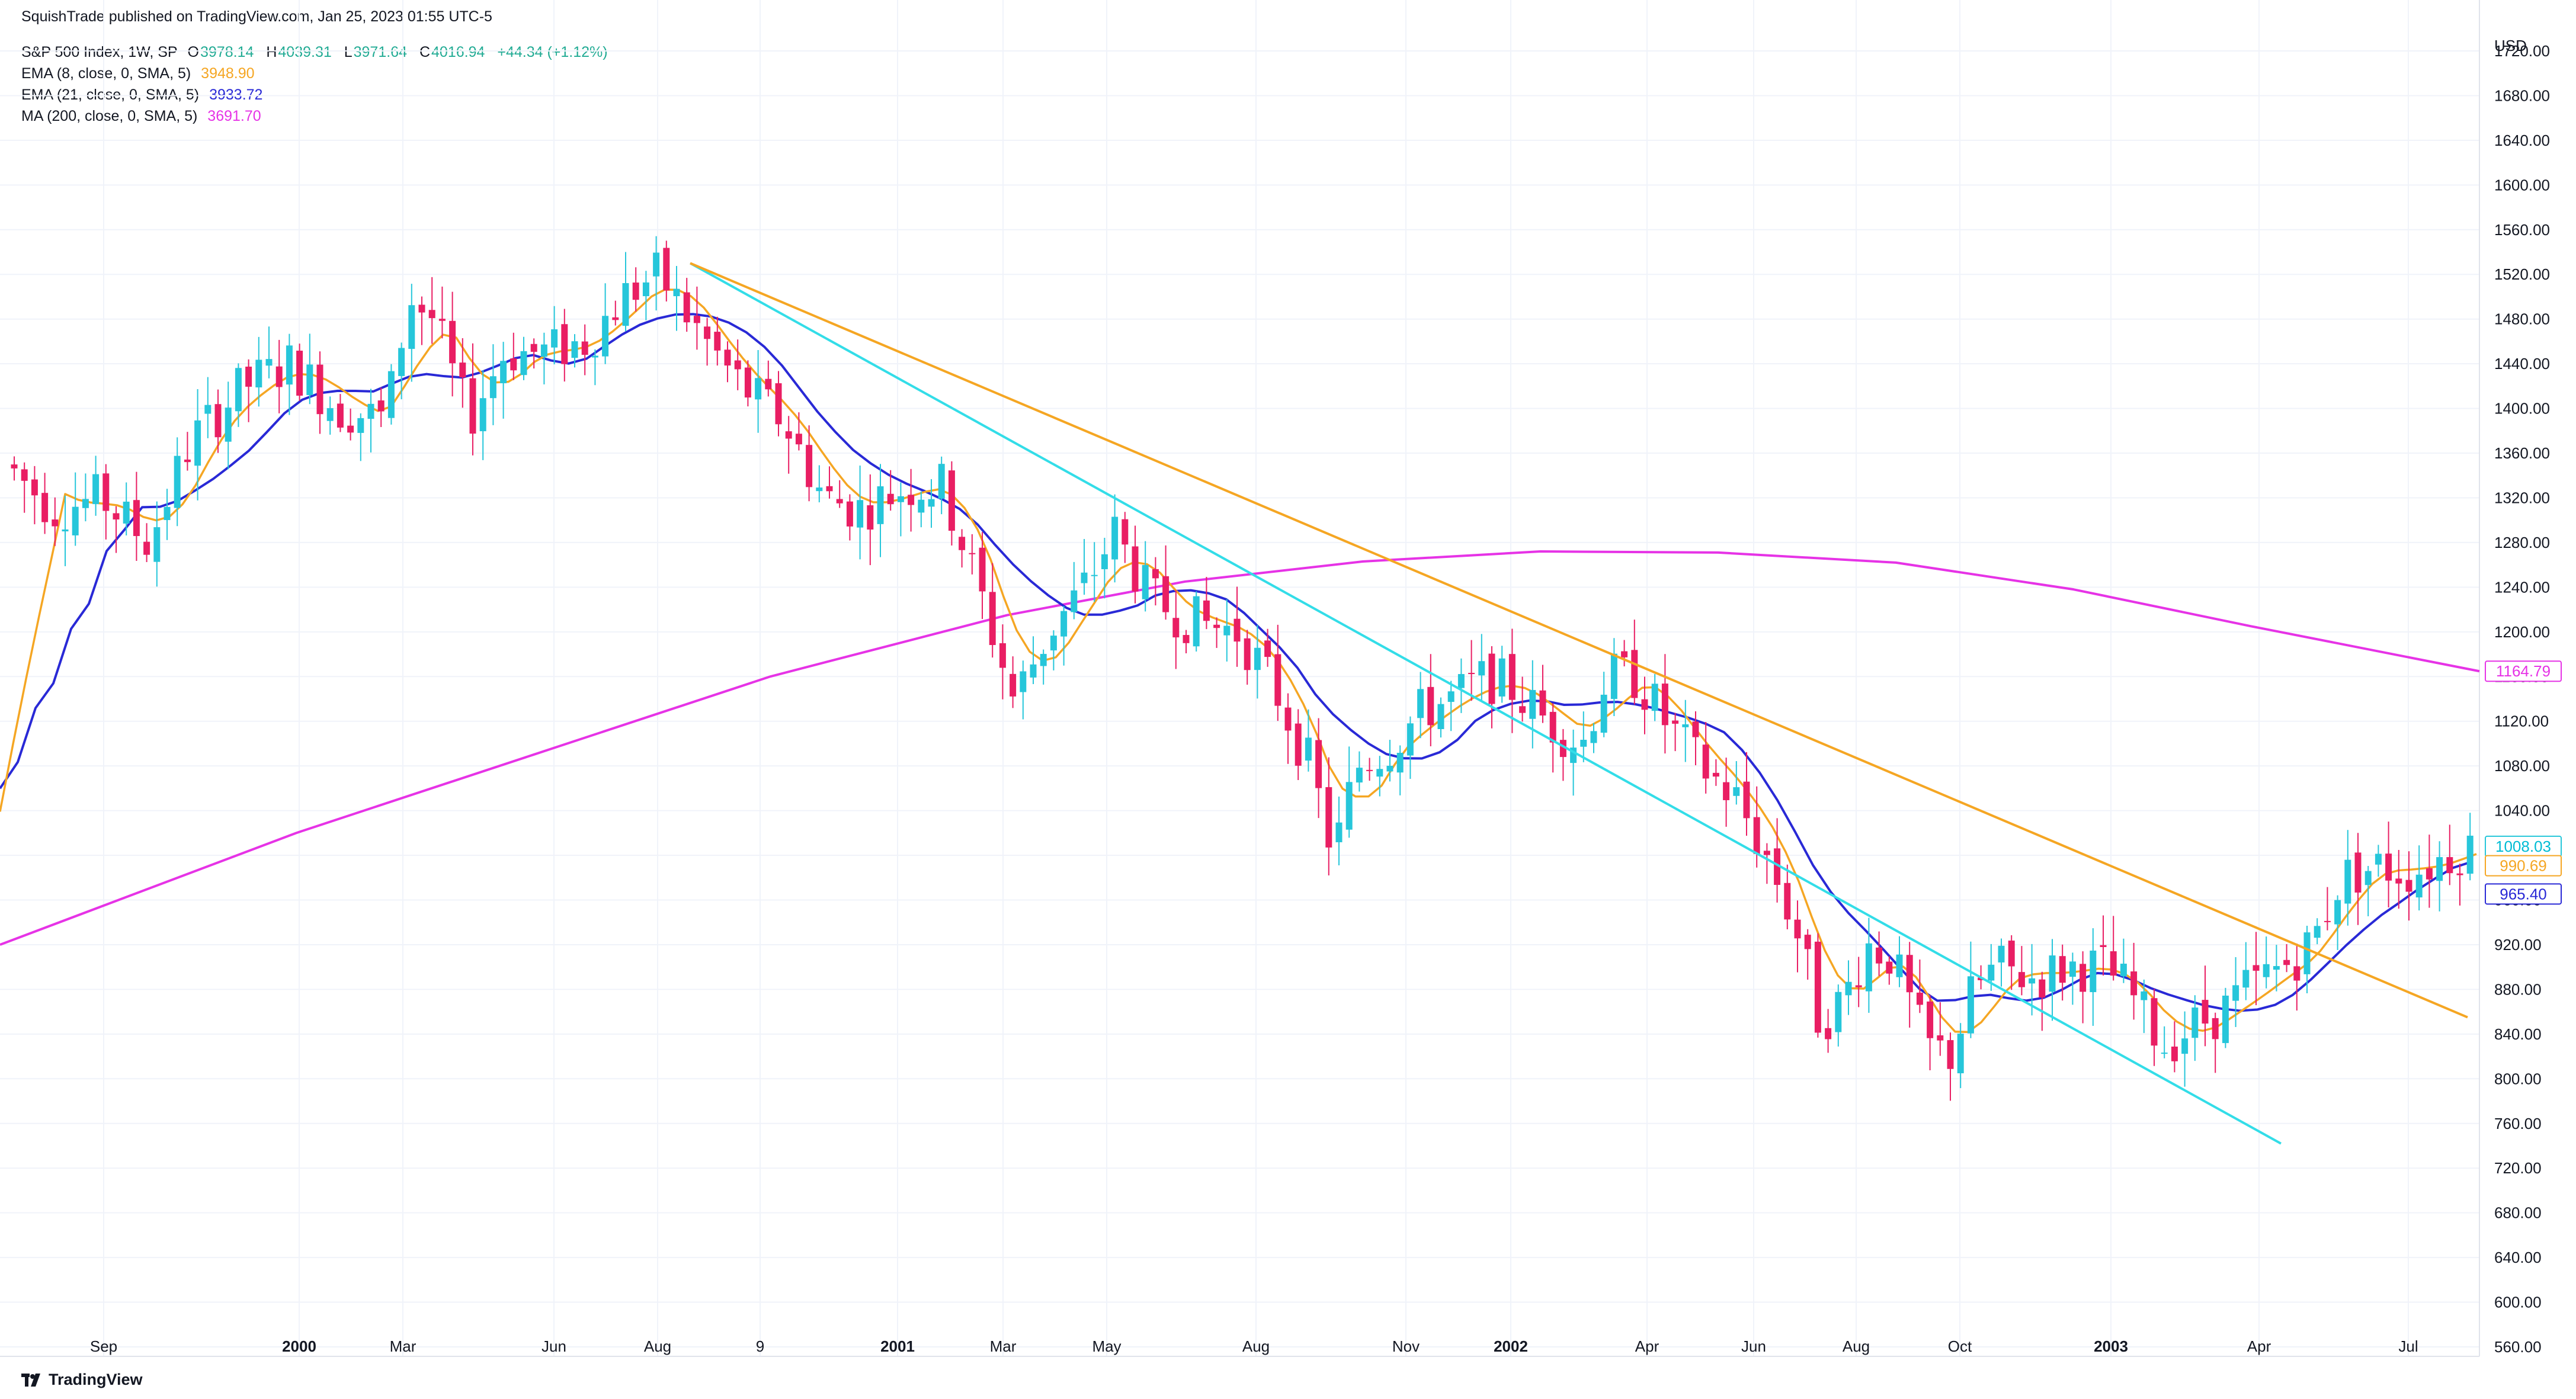 The width and height of the screenshot is (2576, 1399). I want to click on price-tick: 1120.00, so click(2522, 722).